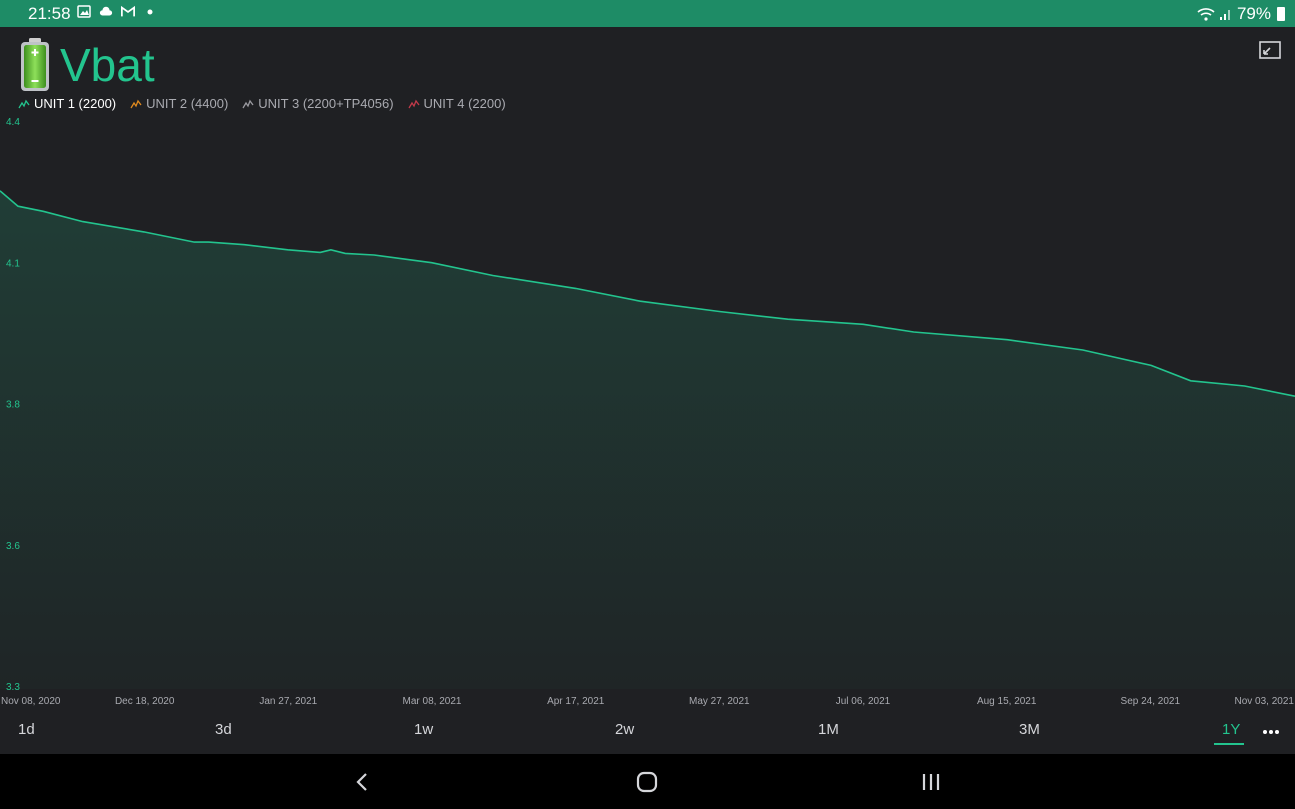 The width and height of the screenshot is (1295, 809). Describe the element at coordinates (1271, 732) in the screenshot. I see `more-icon` at that location.